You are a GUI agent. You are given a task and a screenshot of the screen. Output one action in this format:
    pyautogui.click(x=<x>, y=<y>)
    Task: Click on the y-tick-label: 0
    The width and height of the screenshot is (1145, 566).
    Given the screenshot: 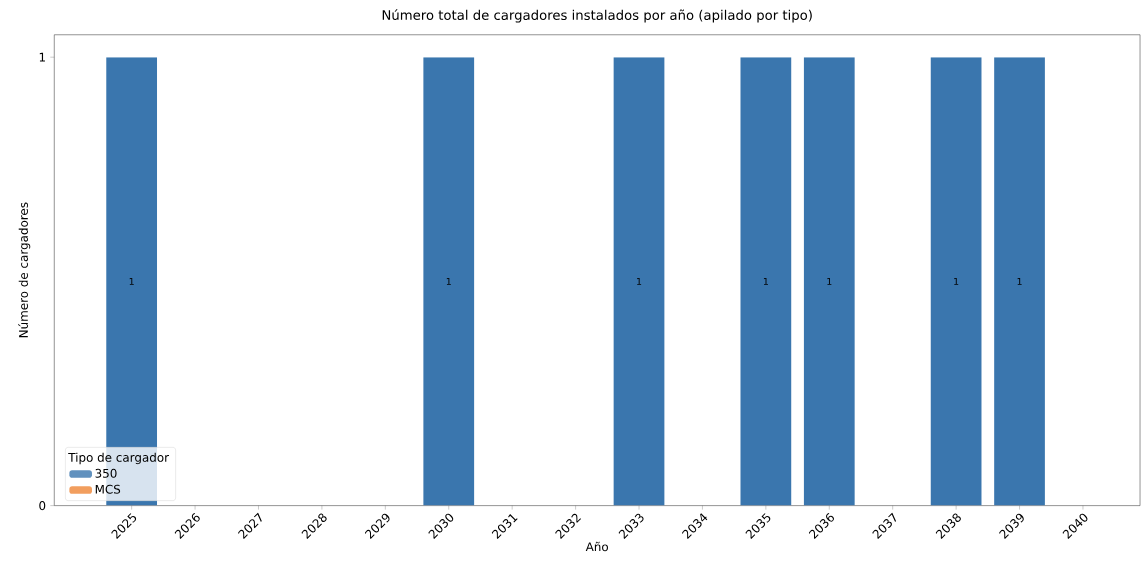 What is the action you would take?
    pyautogui.click(x=42, y=506)
    